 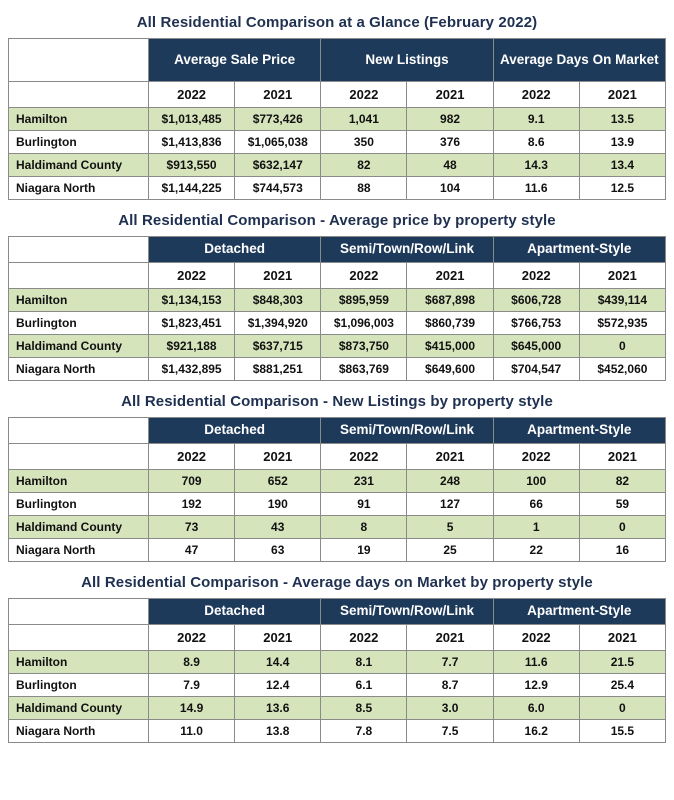 I want to click on data-cell: 73, so click(x=191, y=526).